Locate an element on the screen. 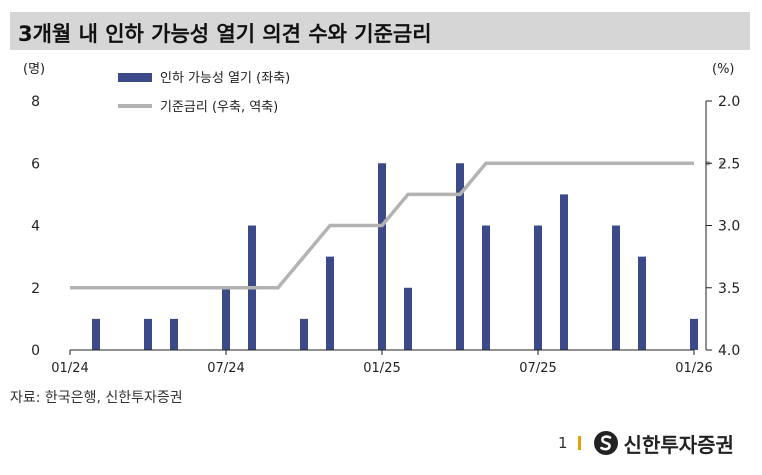 The height and width of the screenshot is (475, 762). right-tick-label: 2.0 is located at coordinates (729, 102).